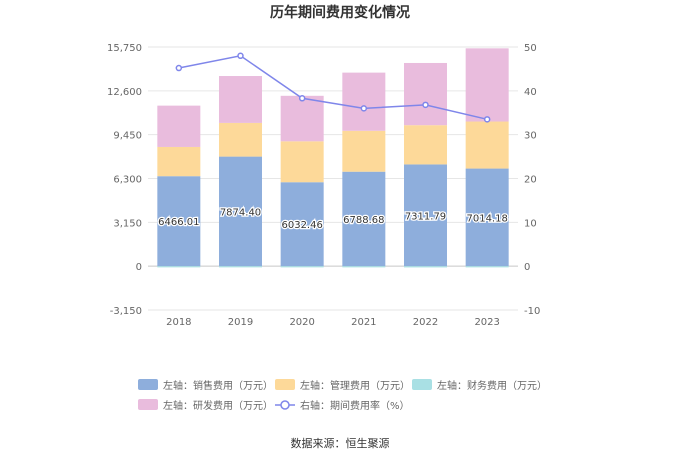 Image resolution: width=680 pixels, height=460 pixels. I want to click on y-right-tick-label: 40, so click(530, 92).